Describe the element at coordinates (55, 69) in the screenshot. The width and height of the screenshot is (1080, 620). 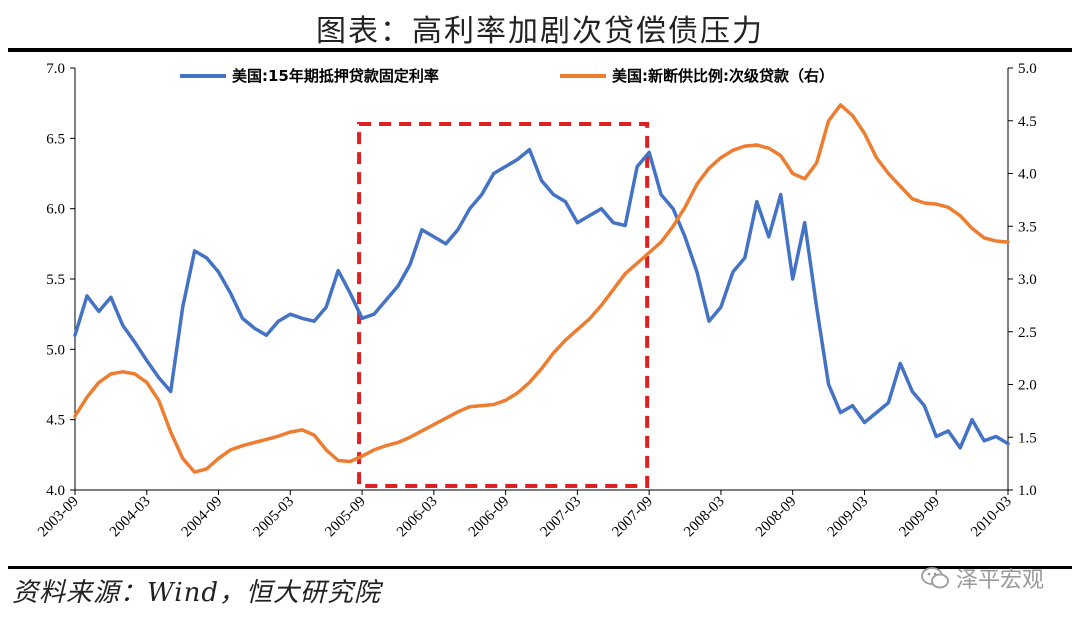
I see `left-tick-label: 7.0` at that location.